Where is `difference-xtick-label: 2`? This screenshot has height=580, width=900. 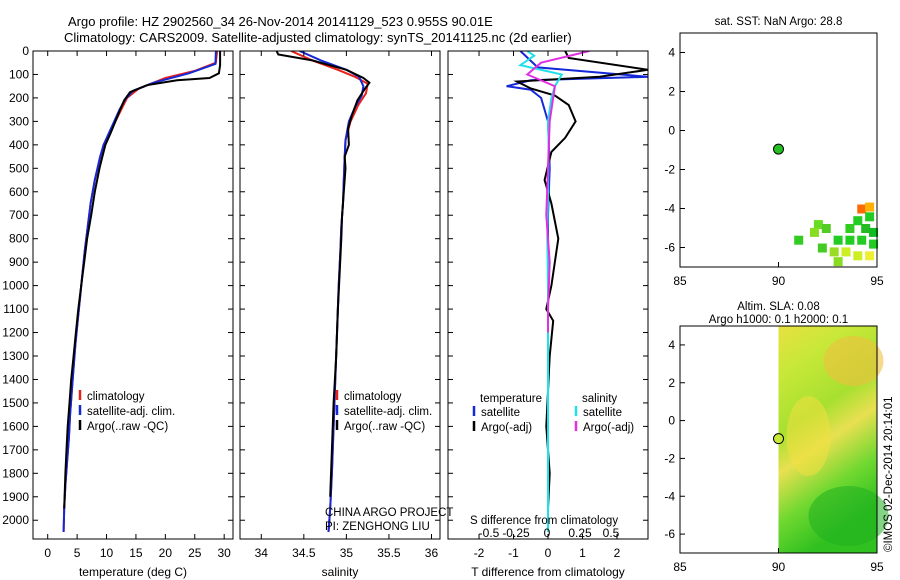
difference-xtick-label: 2 is located at coordinates (617, 553).